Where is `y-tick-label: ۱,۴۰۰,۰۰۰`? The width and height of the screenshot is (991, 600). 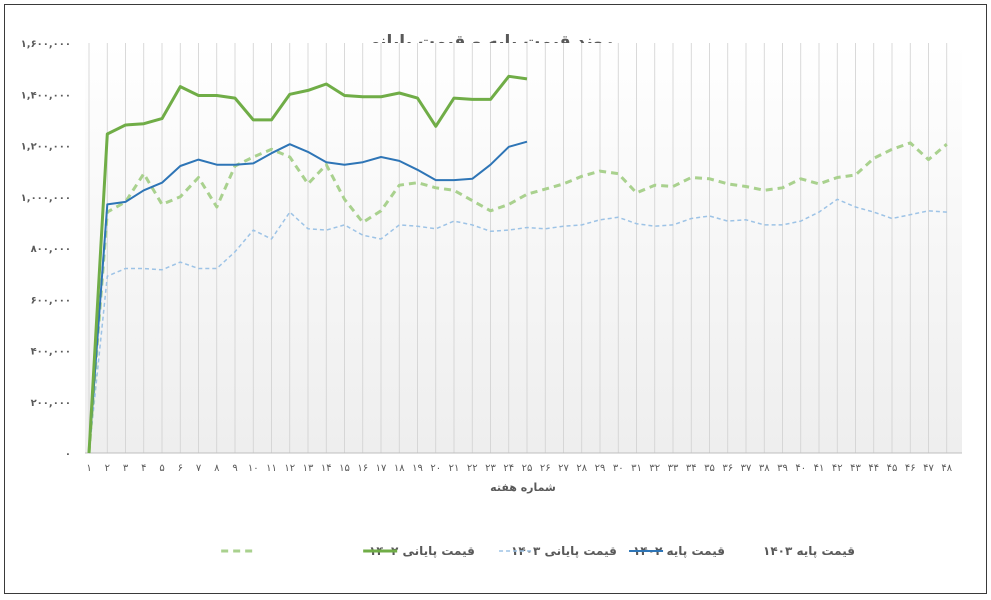 y-tick-label: ۱,۴۰۰,۰۰۰ is located at coordinates (46, 95).